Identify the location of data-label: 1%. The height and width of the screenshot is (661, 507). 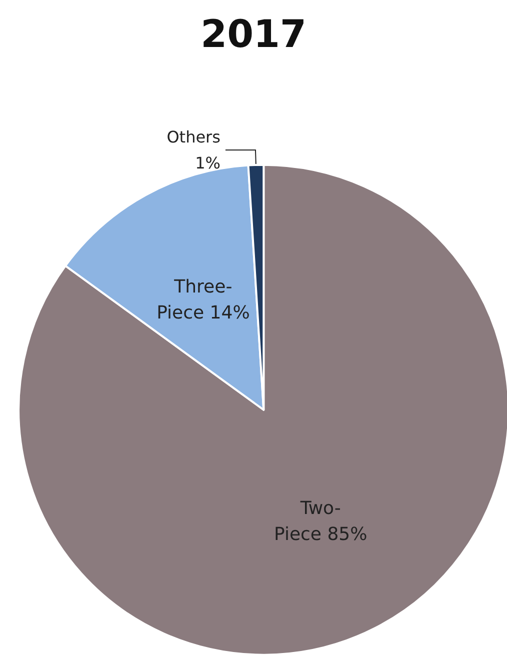
(207, 162).